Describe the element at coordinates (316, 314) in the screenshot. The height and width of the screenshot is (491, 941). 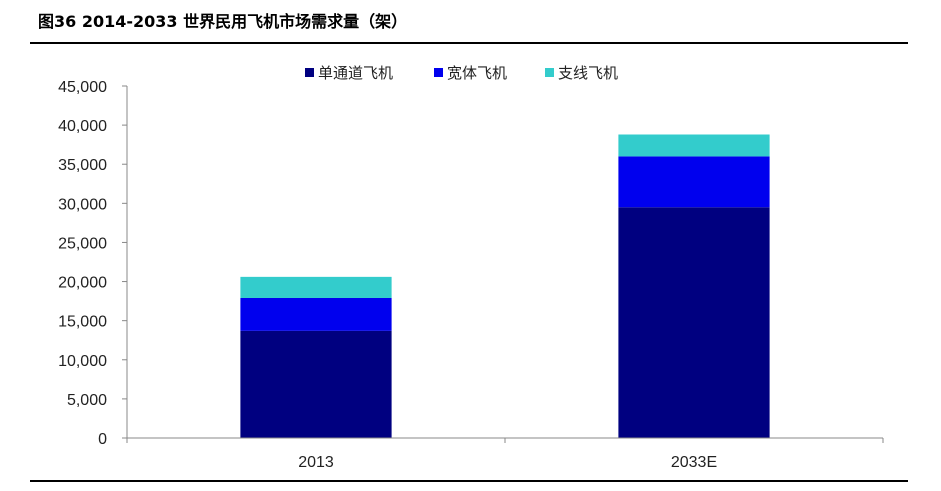
I see `bar-segment-2-2013` at that location.